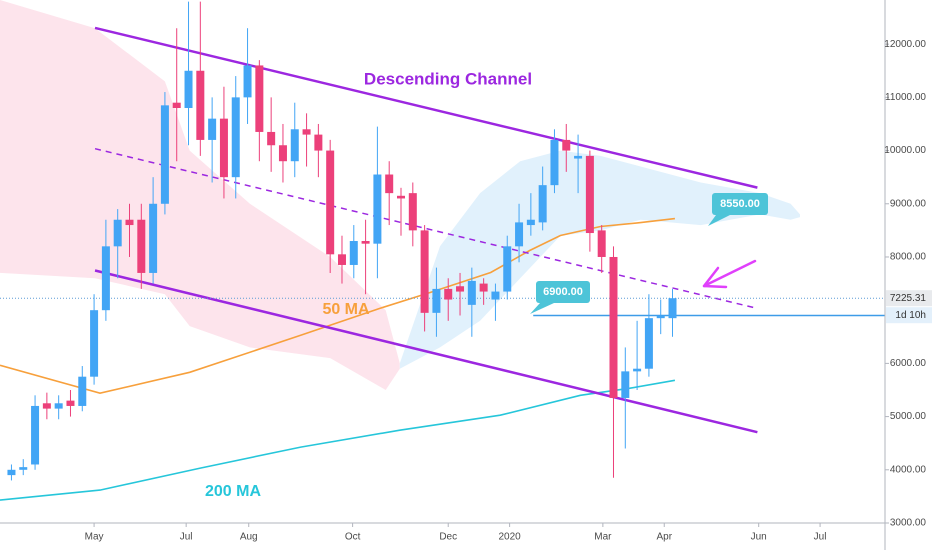 This screenshot has height=550, width=932. What do you see at coordinates (908, 416) in the screenshot?
I see `y-tick-label: 5000.00` at bounding box center [908, 416].